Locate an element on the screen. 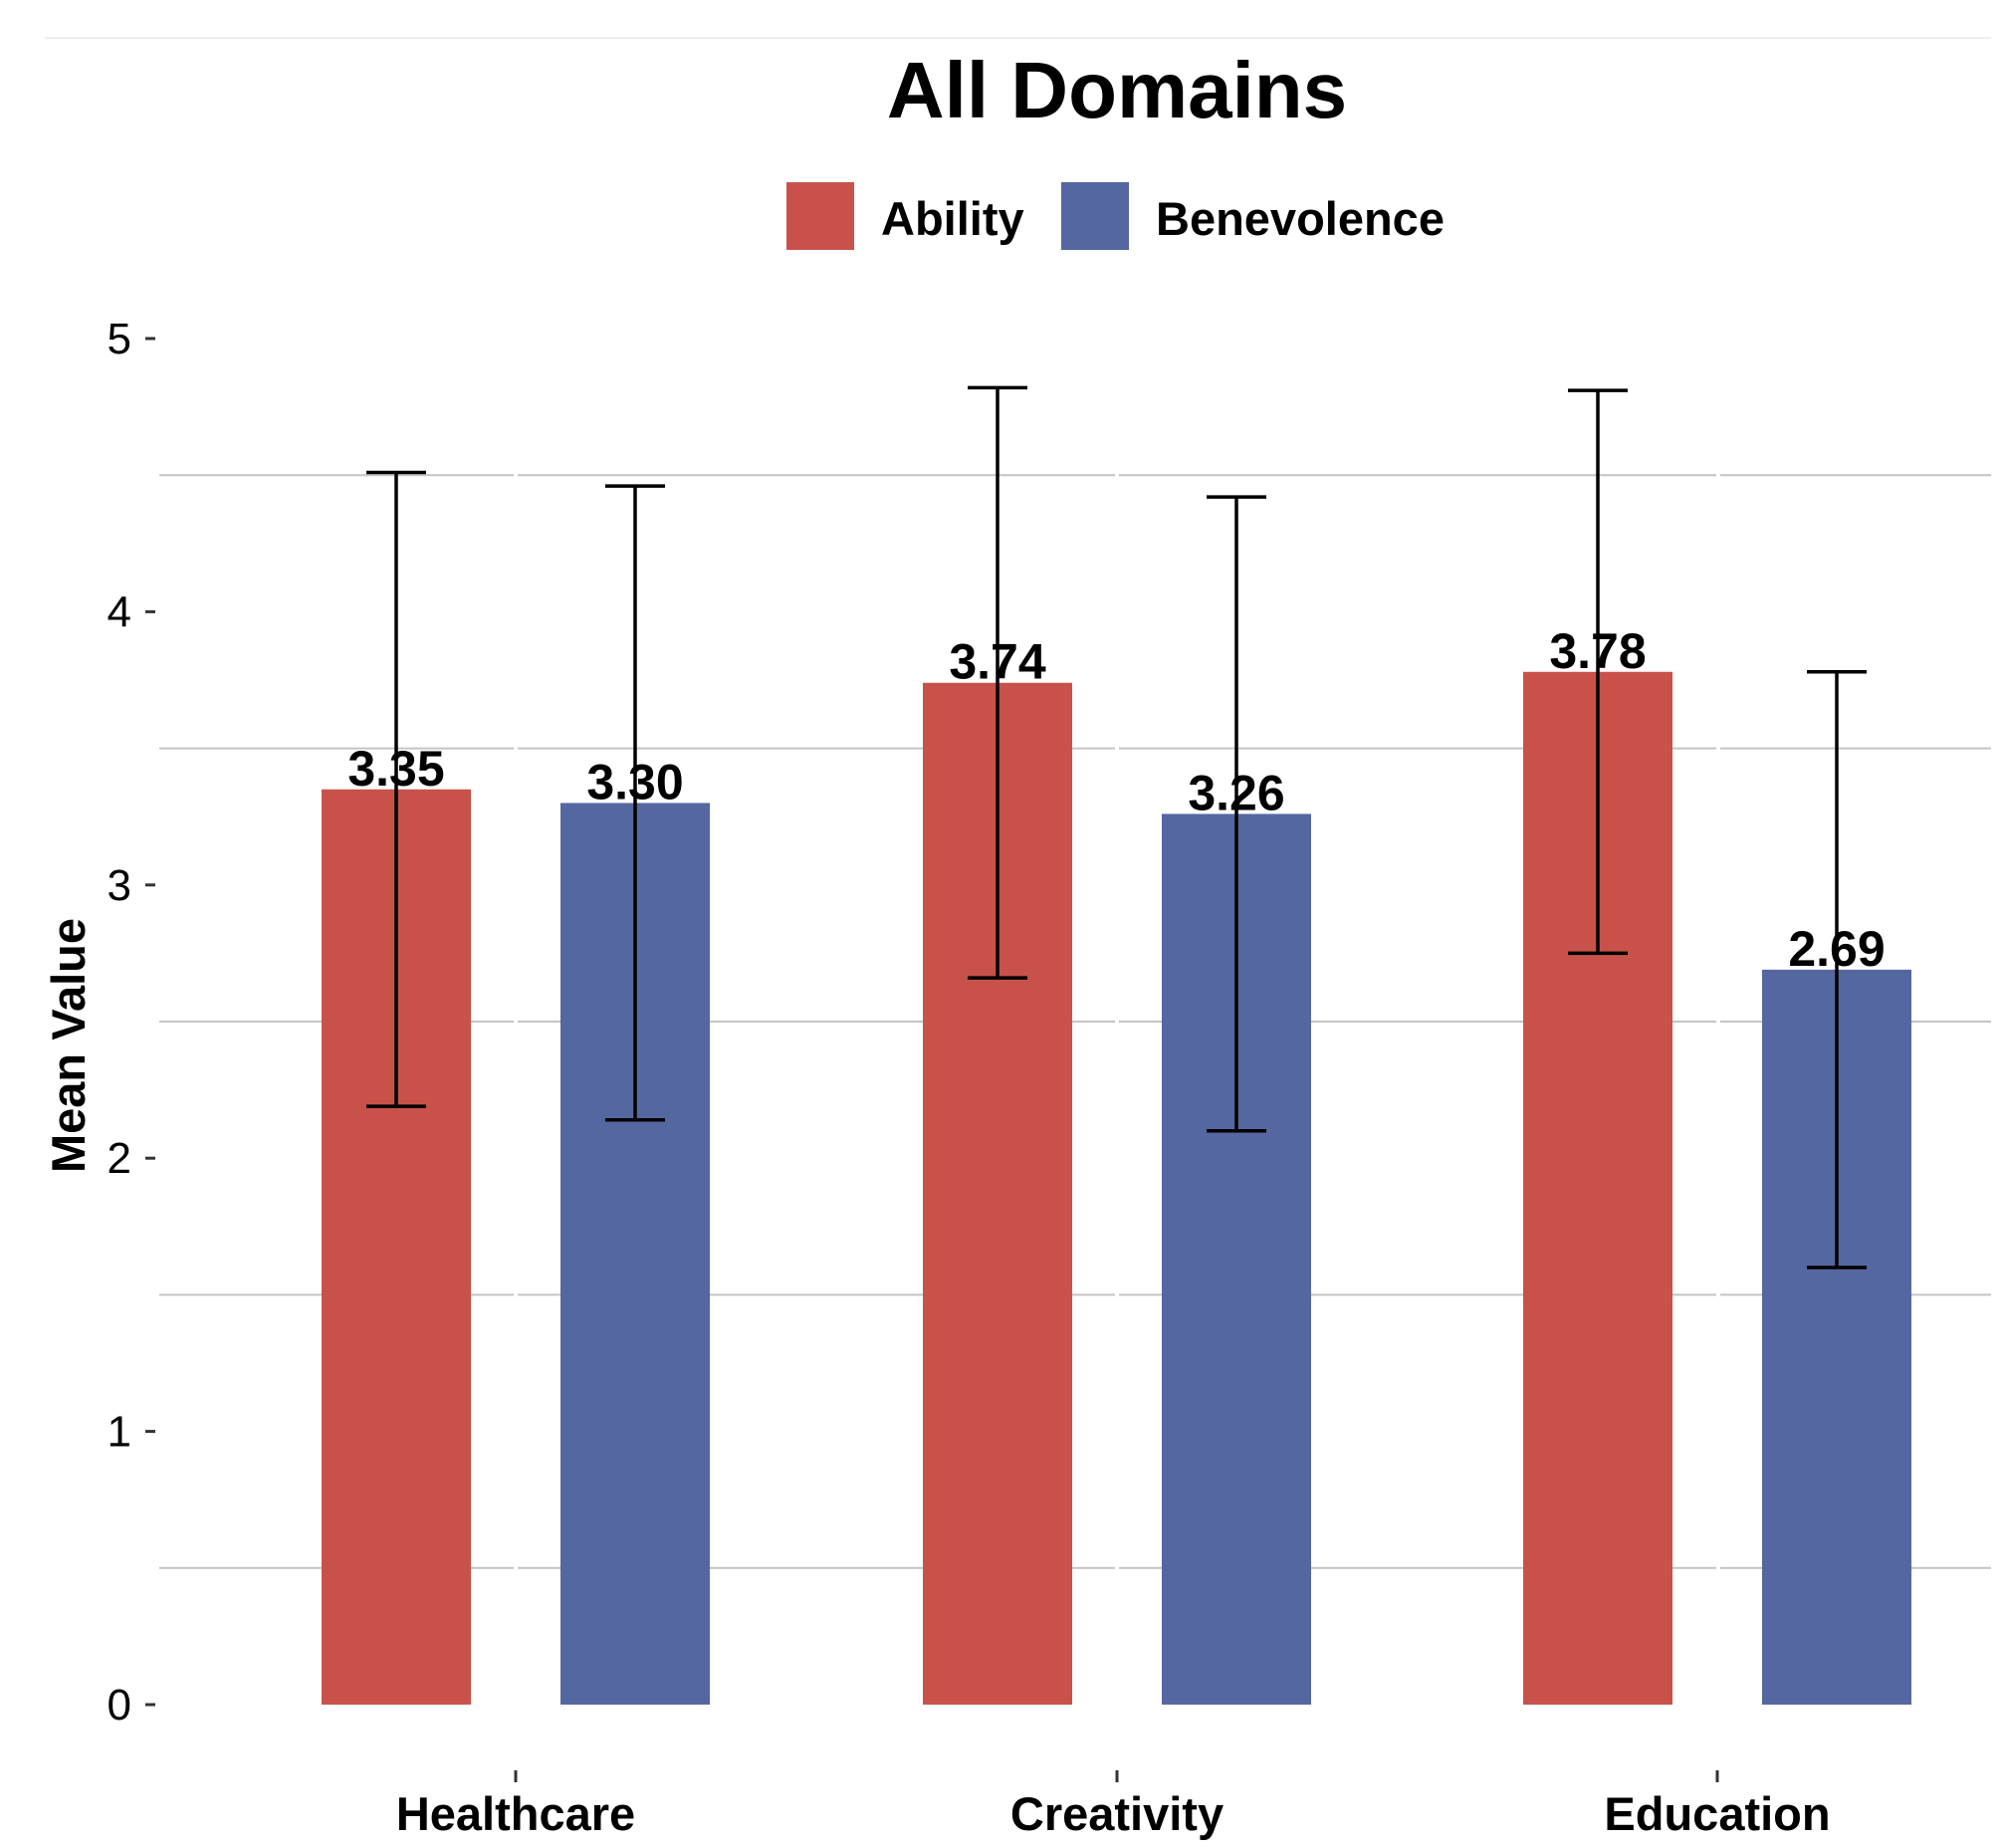  x-tick-label-creativity: Creativity is located at coordinates (1117, 1813).